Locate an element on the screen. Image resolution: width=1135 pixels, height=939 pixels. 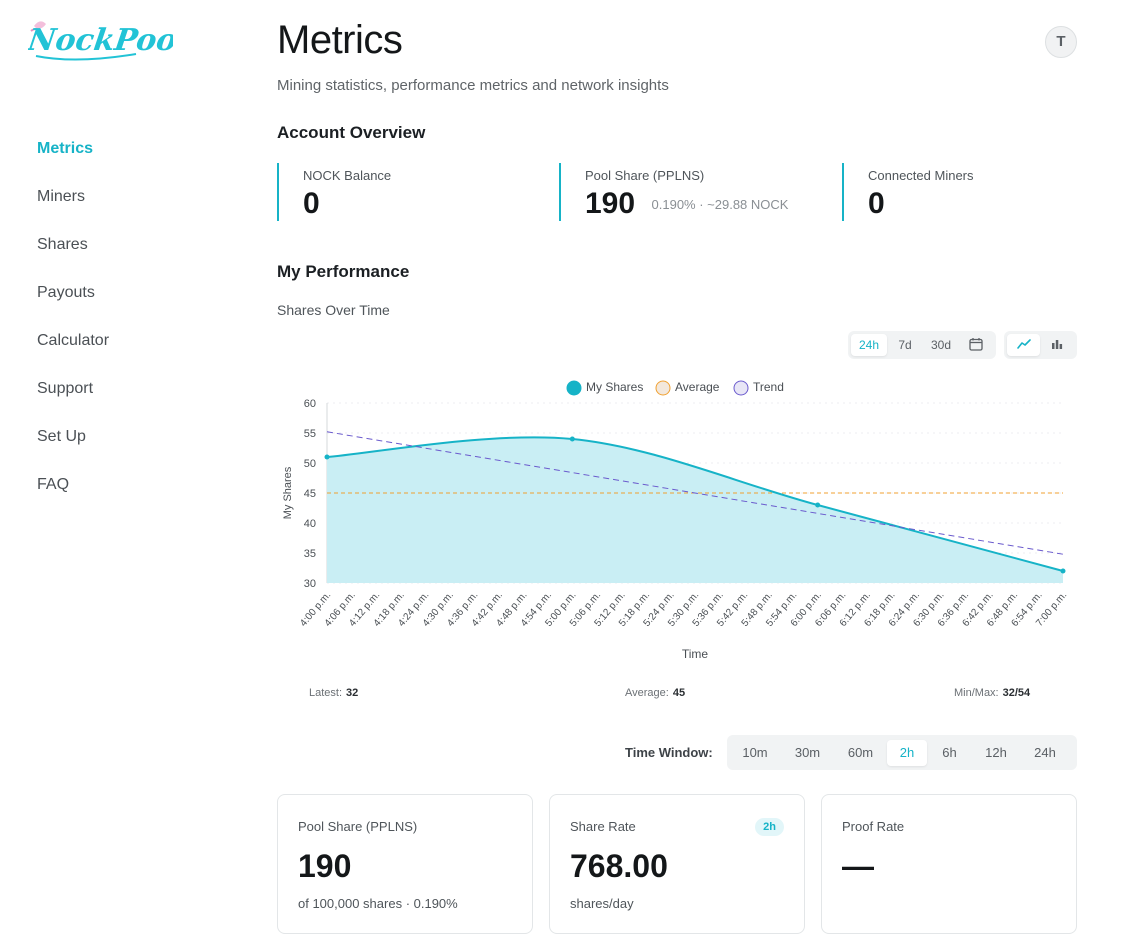
line-chart-icon is located at coordinates (1023, 344).